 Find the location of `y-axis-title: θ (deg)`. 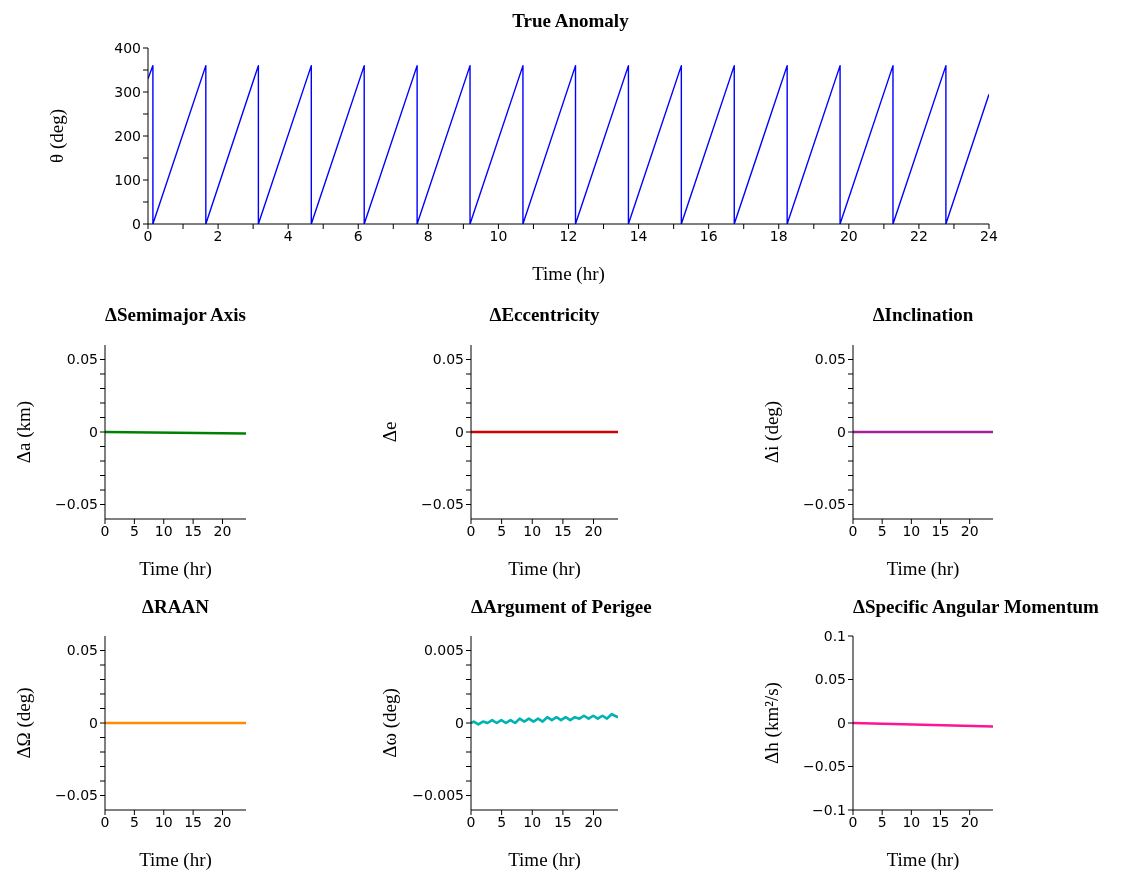

y-axis-title: θ (deg) is located at coordinates (56, 136).